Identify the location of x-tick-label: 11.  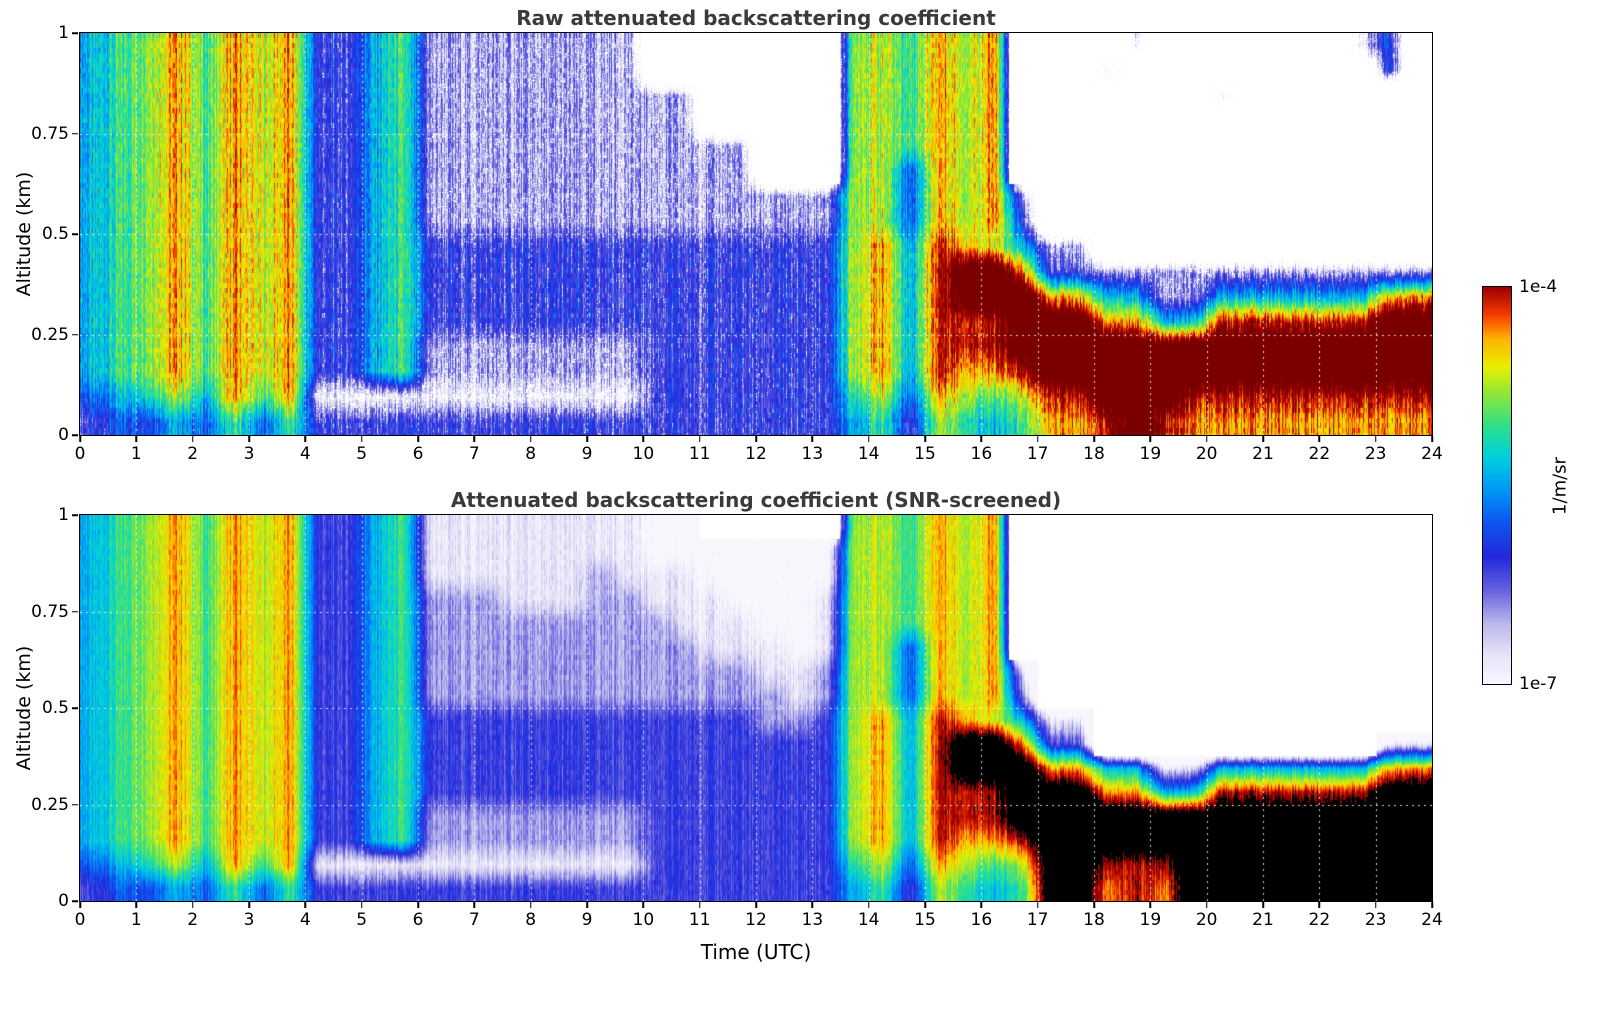
(699, 920).